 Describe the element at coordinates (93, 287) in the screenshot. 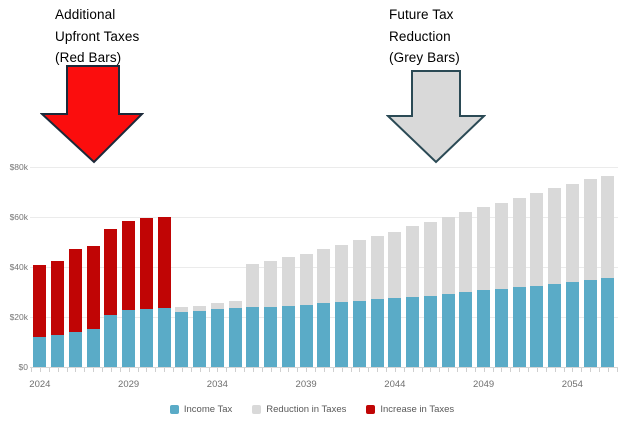

I see `bar-segment-2027-increase-in-taxes` at that location.